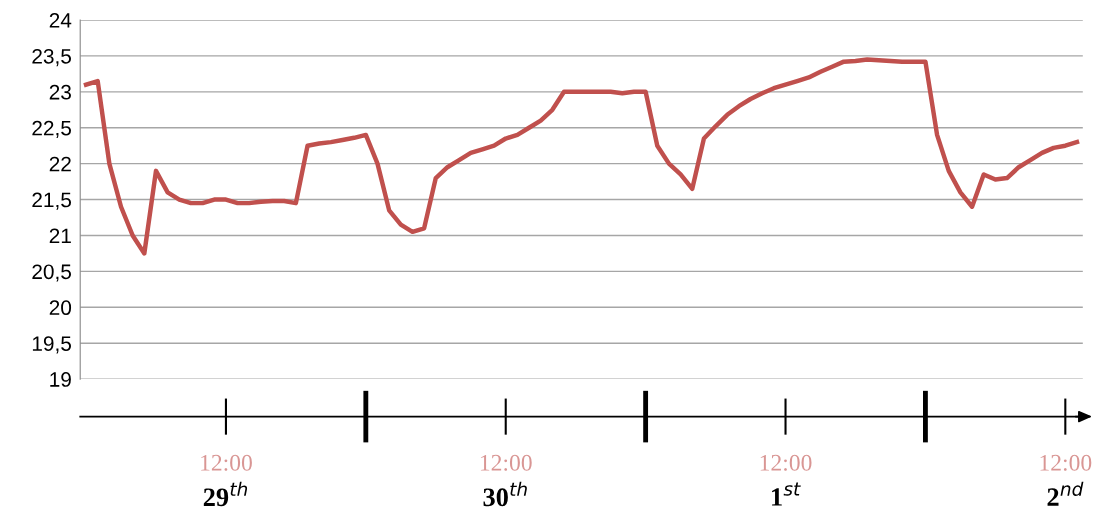  Describe the element at coordinates (505, 494) in the screenshot. I see `text: 30$^{th}$` at that location.